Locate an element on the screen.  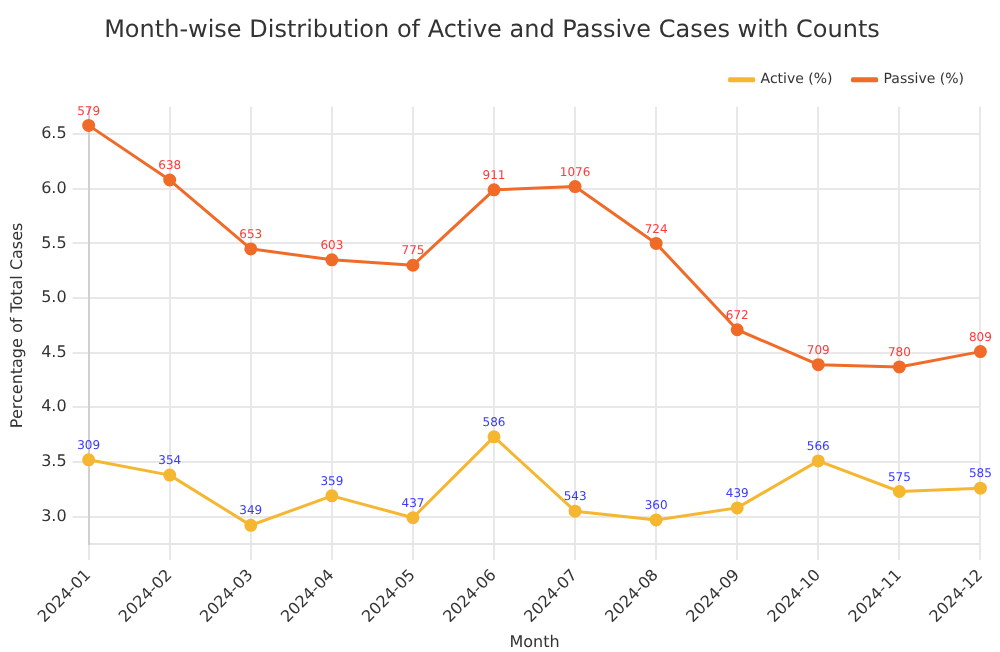
chart-title: Month-wise Distribution of Active and Passive Cases with Counts is located at coordinates (492, 28).